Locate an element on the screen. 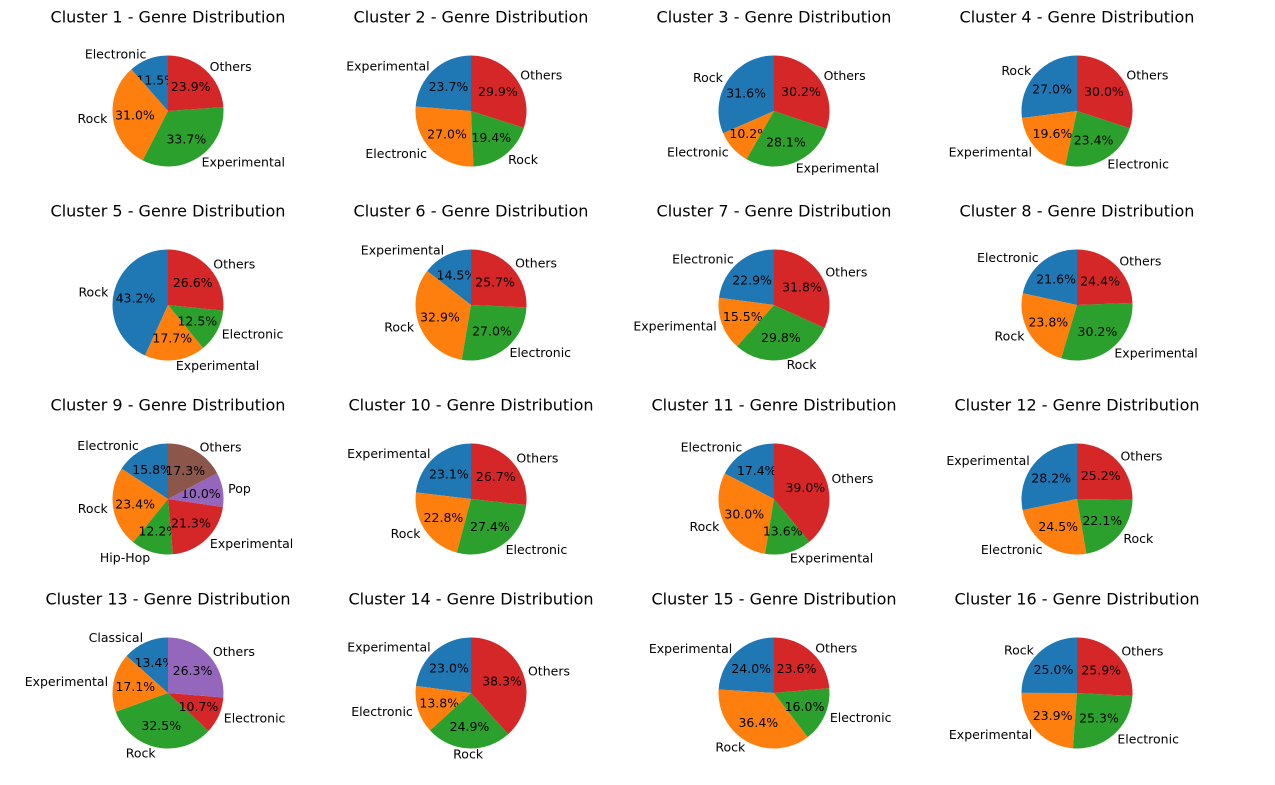  chart-title: Cluster 8 - Genre Distribution is located at coordinates (1077, 211).